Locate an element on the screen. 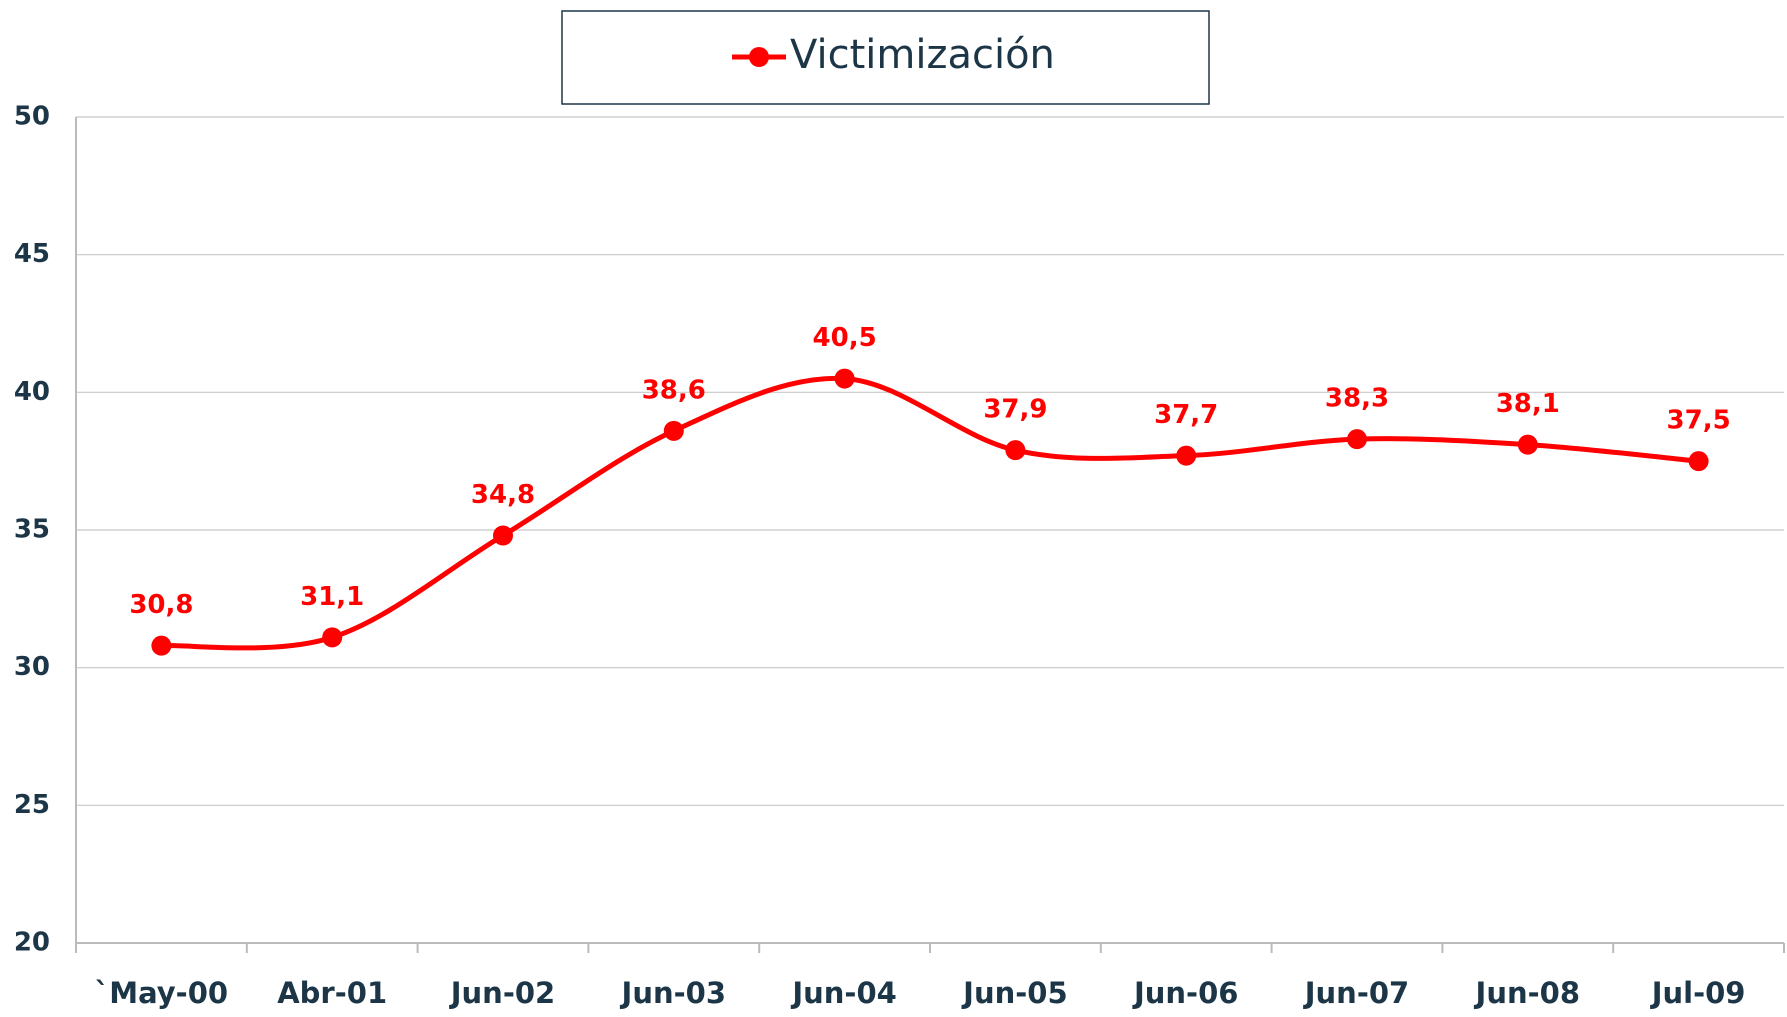  legend-box is located at coordinates (885, 57).